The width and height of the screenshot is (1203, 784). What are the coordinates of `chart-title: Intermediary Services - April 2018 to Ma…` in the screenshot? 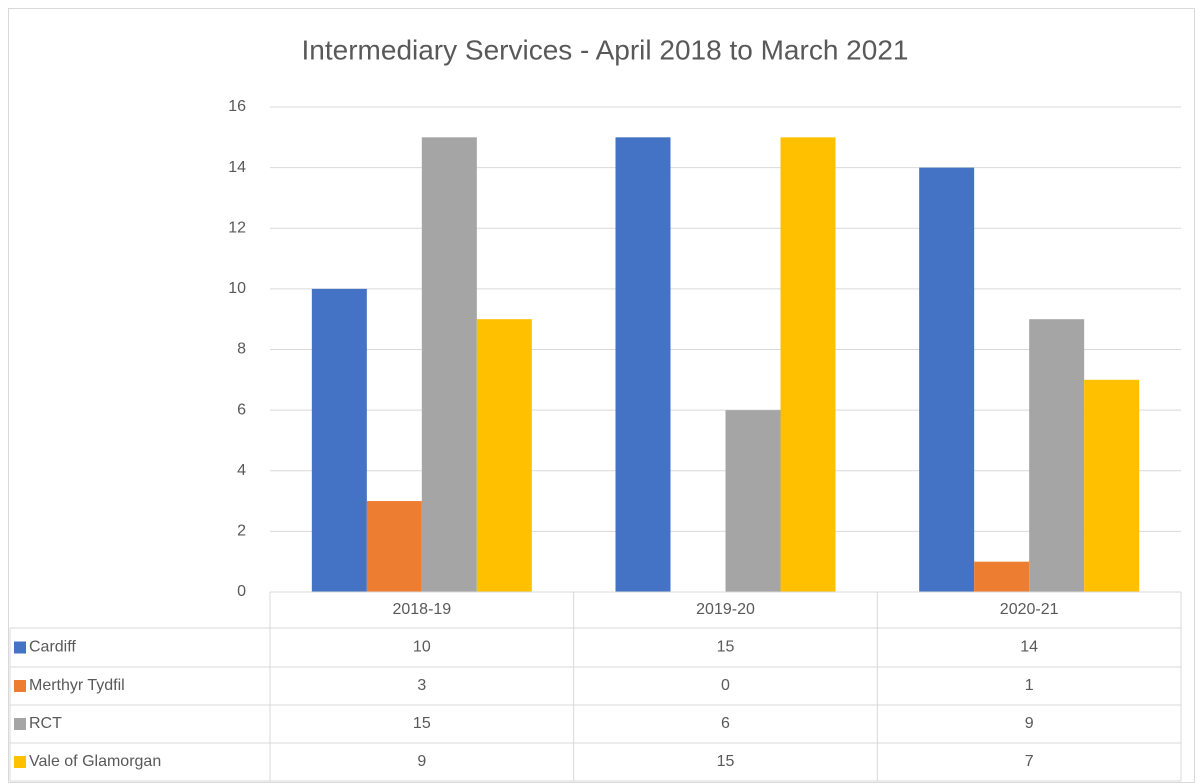 It's located at (605, 49).